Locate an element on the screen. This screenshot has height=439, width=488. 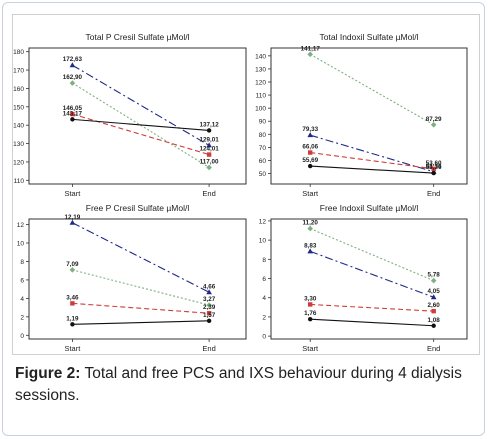
data-label: 66,06 is located at coordinates (310, 147).